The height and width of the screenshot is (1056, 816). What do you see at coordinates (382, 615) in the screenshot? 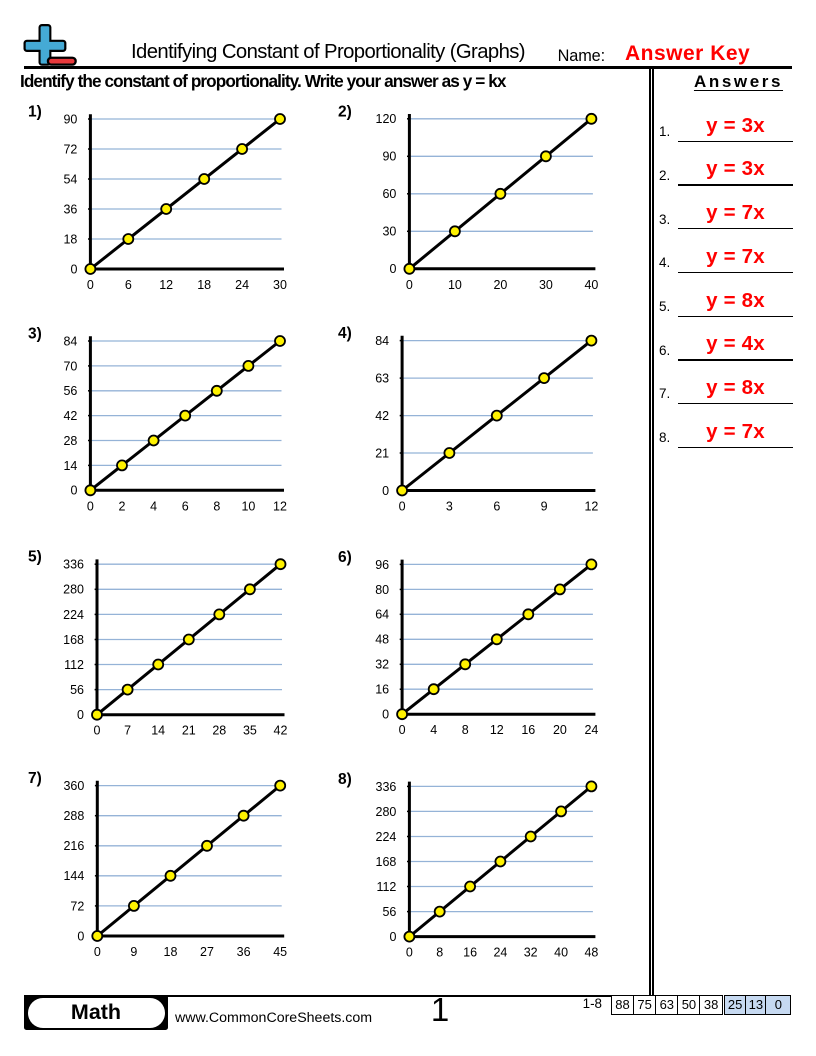
I see `svg-text: 64` at bounding box center [382, 615].